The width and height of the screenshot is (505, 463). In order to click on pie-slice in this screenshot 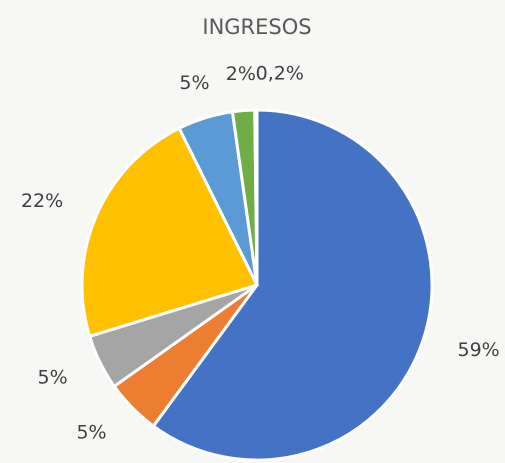, I will do `click(256, 197)`.